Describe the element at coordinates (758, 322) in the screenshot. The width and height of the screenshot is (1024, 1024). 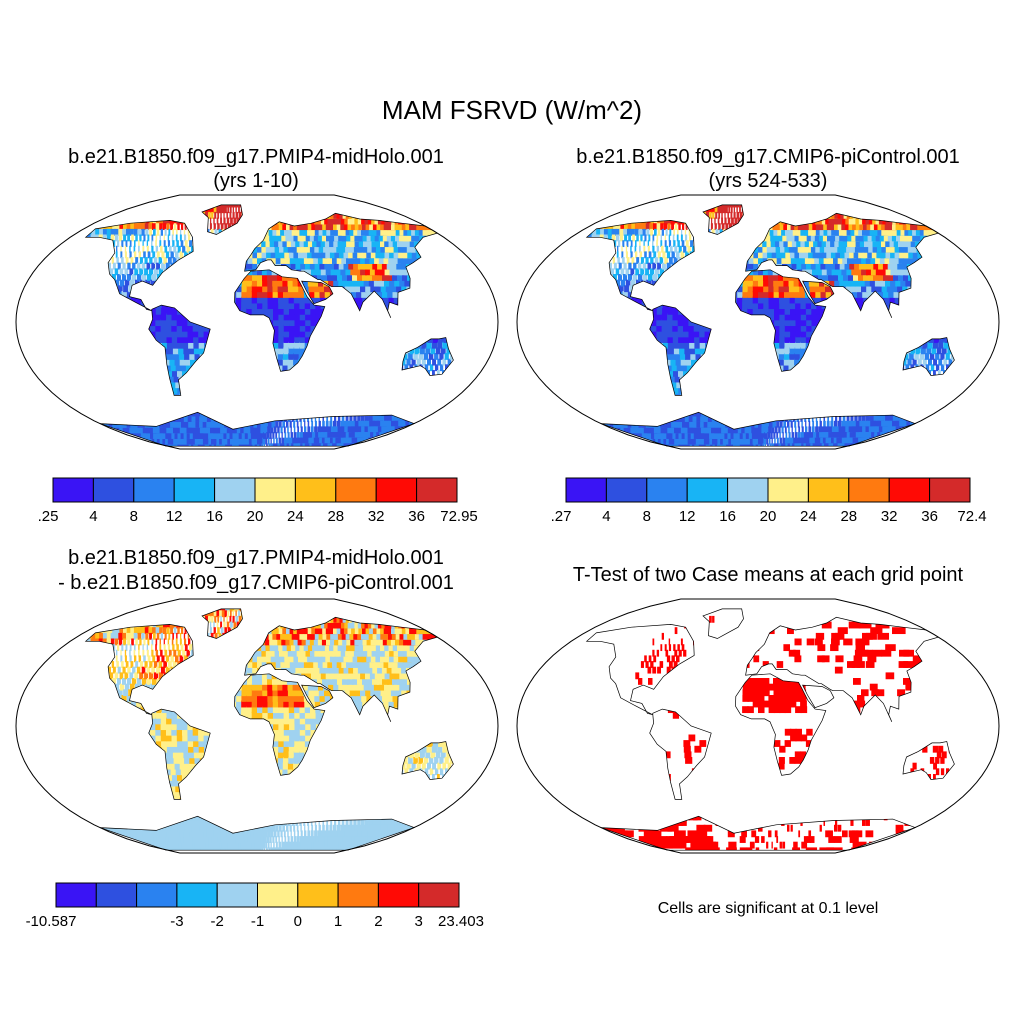
I see `map-picontrol` at that location.